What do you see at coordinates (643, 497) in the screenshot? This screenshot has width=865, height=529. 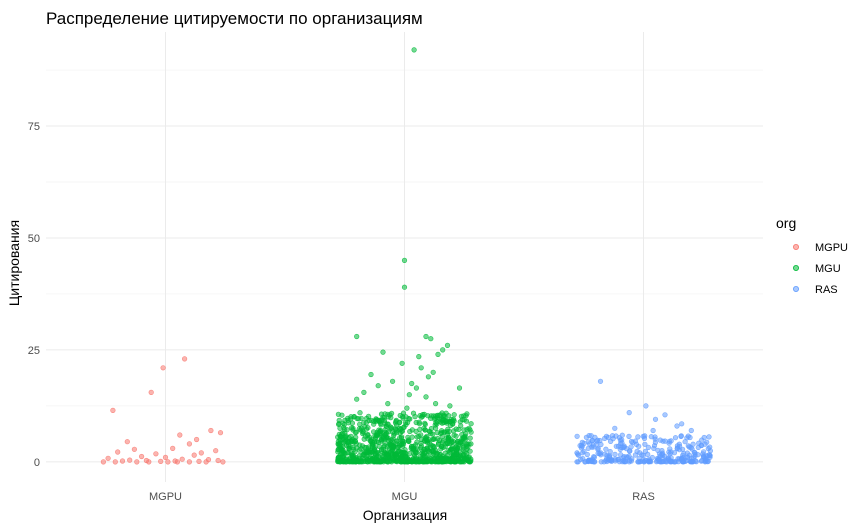 I see `x-tick-label: RAS` at bounding box center [643, 497].